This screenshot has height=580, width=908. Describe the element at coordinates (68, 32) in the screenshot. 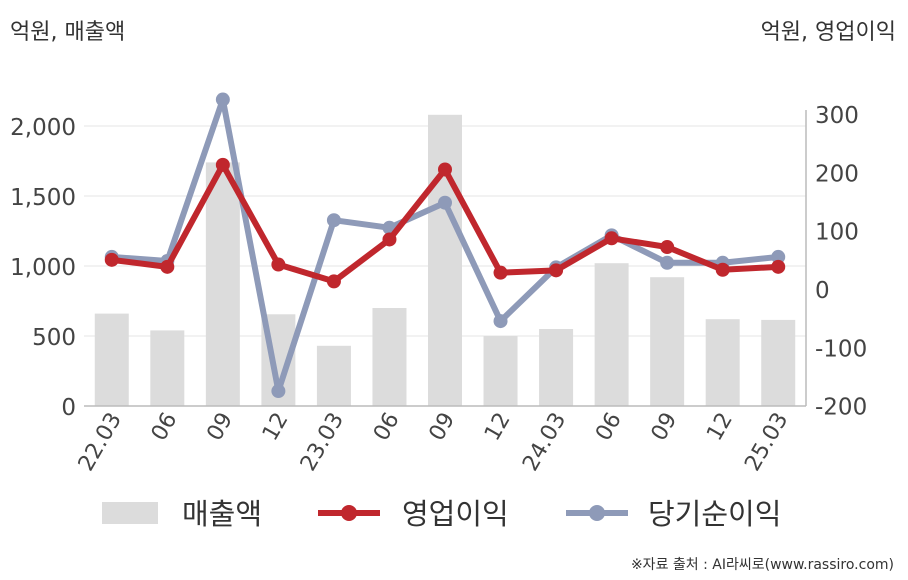

I see `left-axis-unit: 억원, 매출액` at that location.